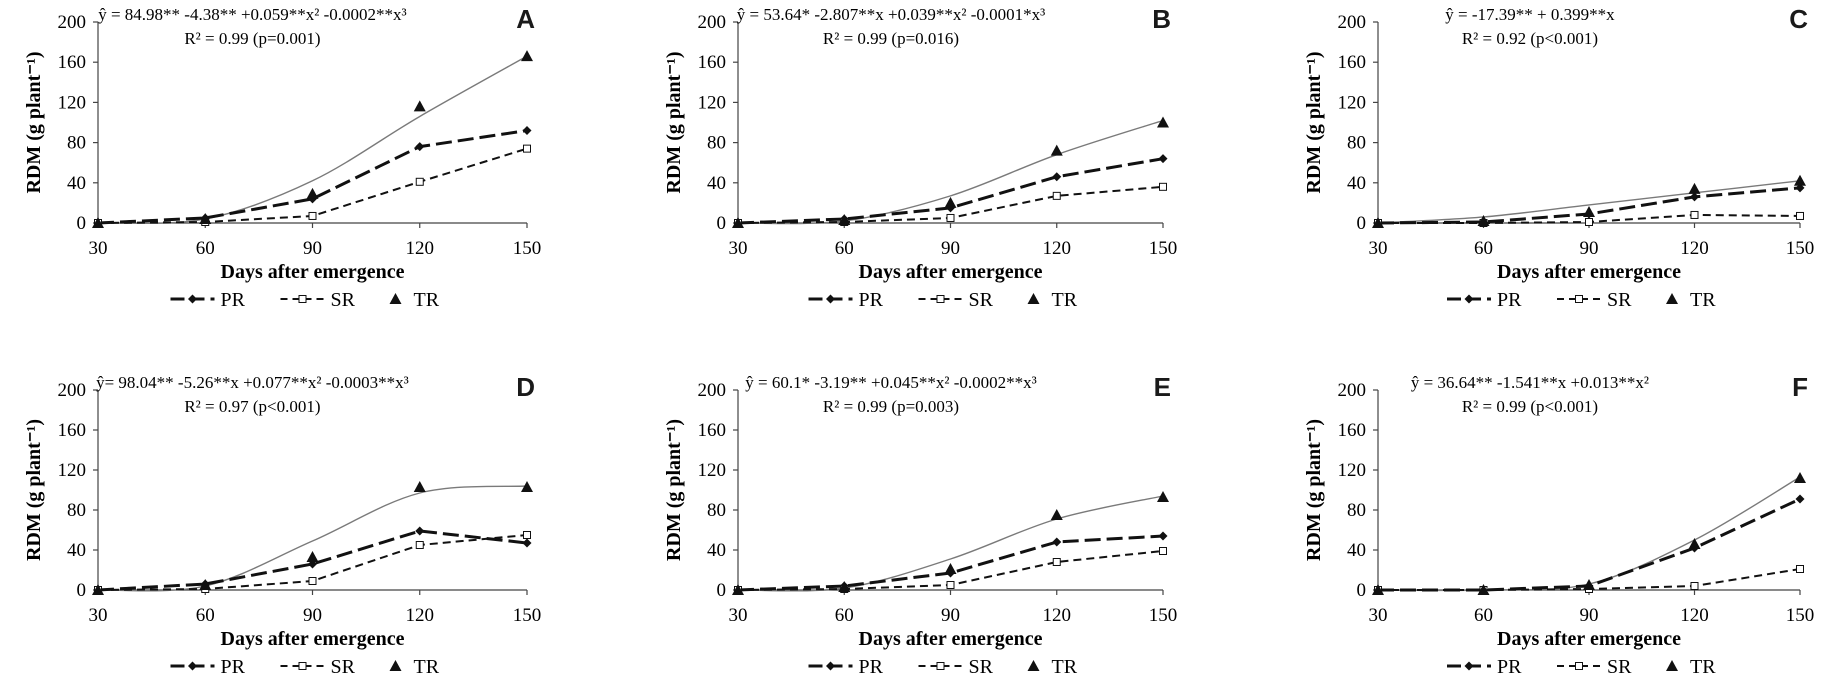 This screenshot has width=1845, height=692. I want to click on panel-label: A, so click(525, 19).